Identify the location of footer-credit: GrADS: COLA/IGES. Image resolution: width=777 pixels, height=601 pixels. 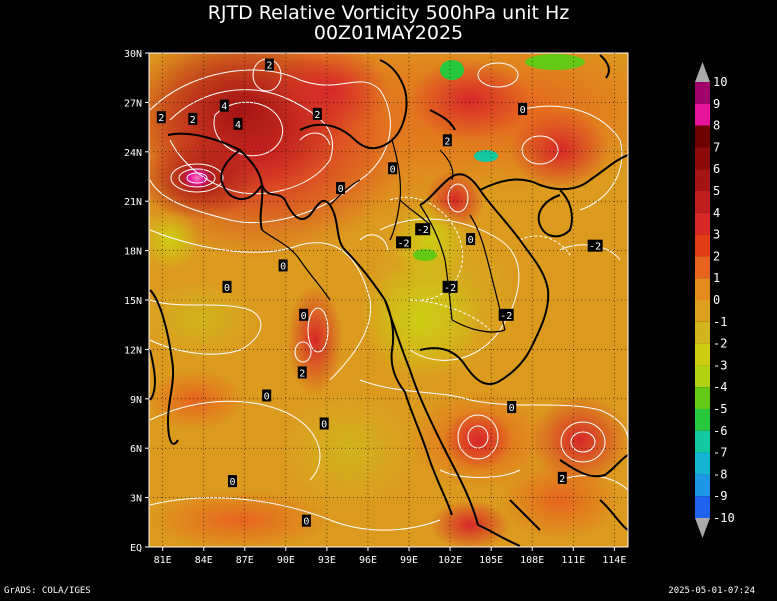
(47, 591).